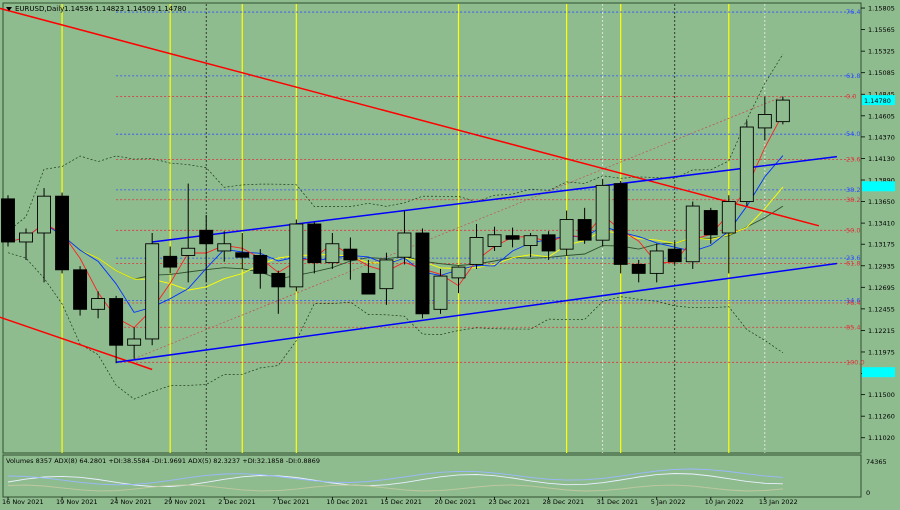 The height and width of the screenshot is (510, 900). What do you see at coordinates (881, 309) in the screenshot?
I see `price-tick-label: 1.12455` at bounding box center [881, 309].